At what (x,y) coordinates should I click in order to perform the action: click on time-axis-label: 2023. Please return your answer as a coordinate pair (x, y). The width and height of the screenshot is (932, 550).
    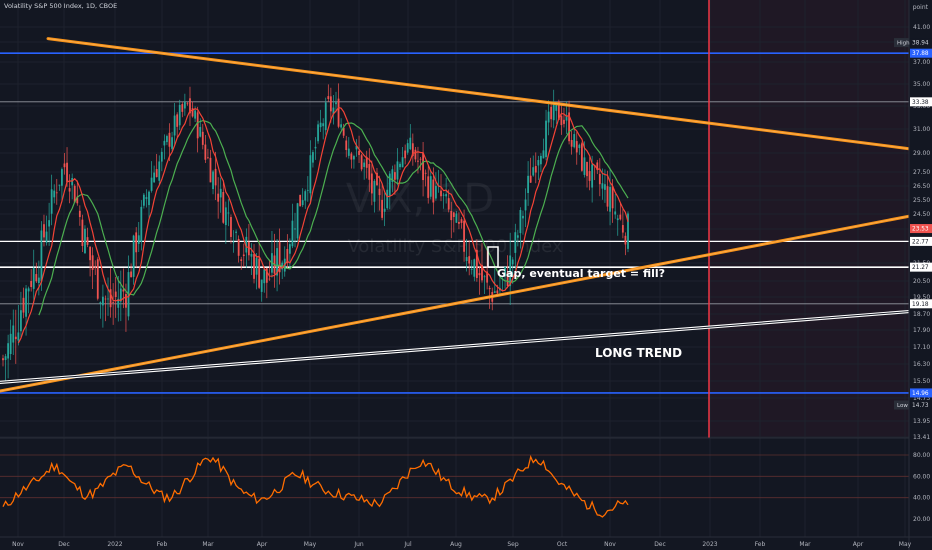
    Looking at the image, I should click on (709, 544).